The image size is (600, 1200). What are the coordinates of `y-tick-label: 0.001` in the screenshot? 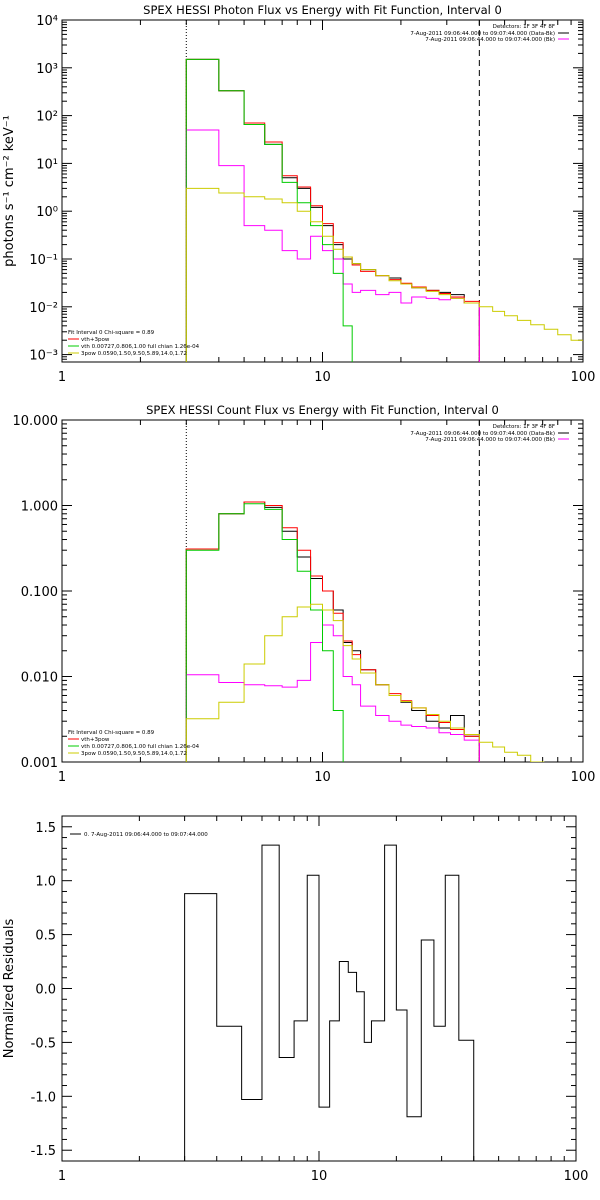 It's located at (39, 763).